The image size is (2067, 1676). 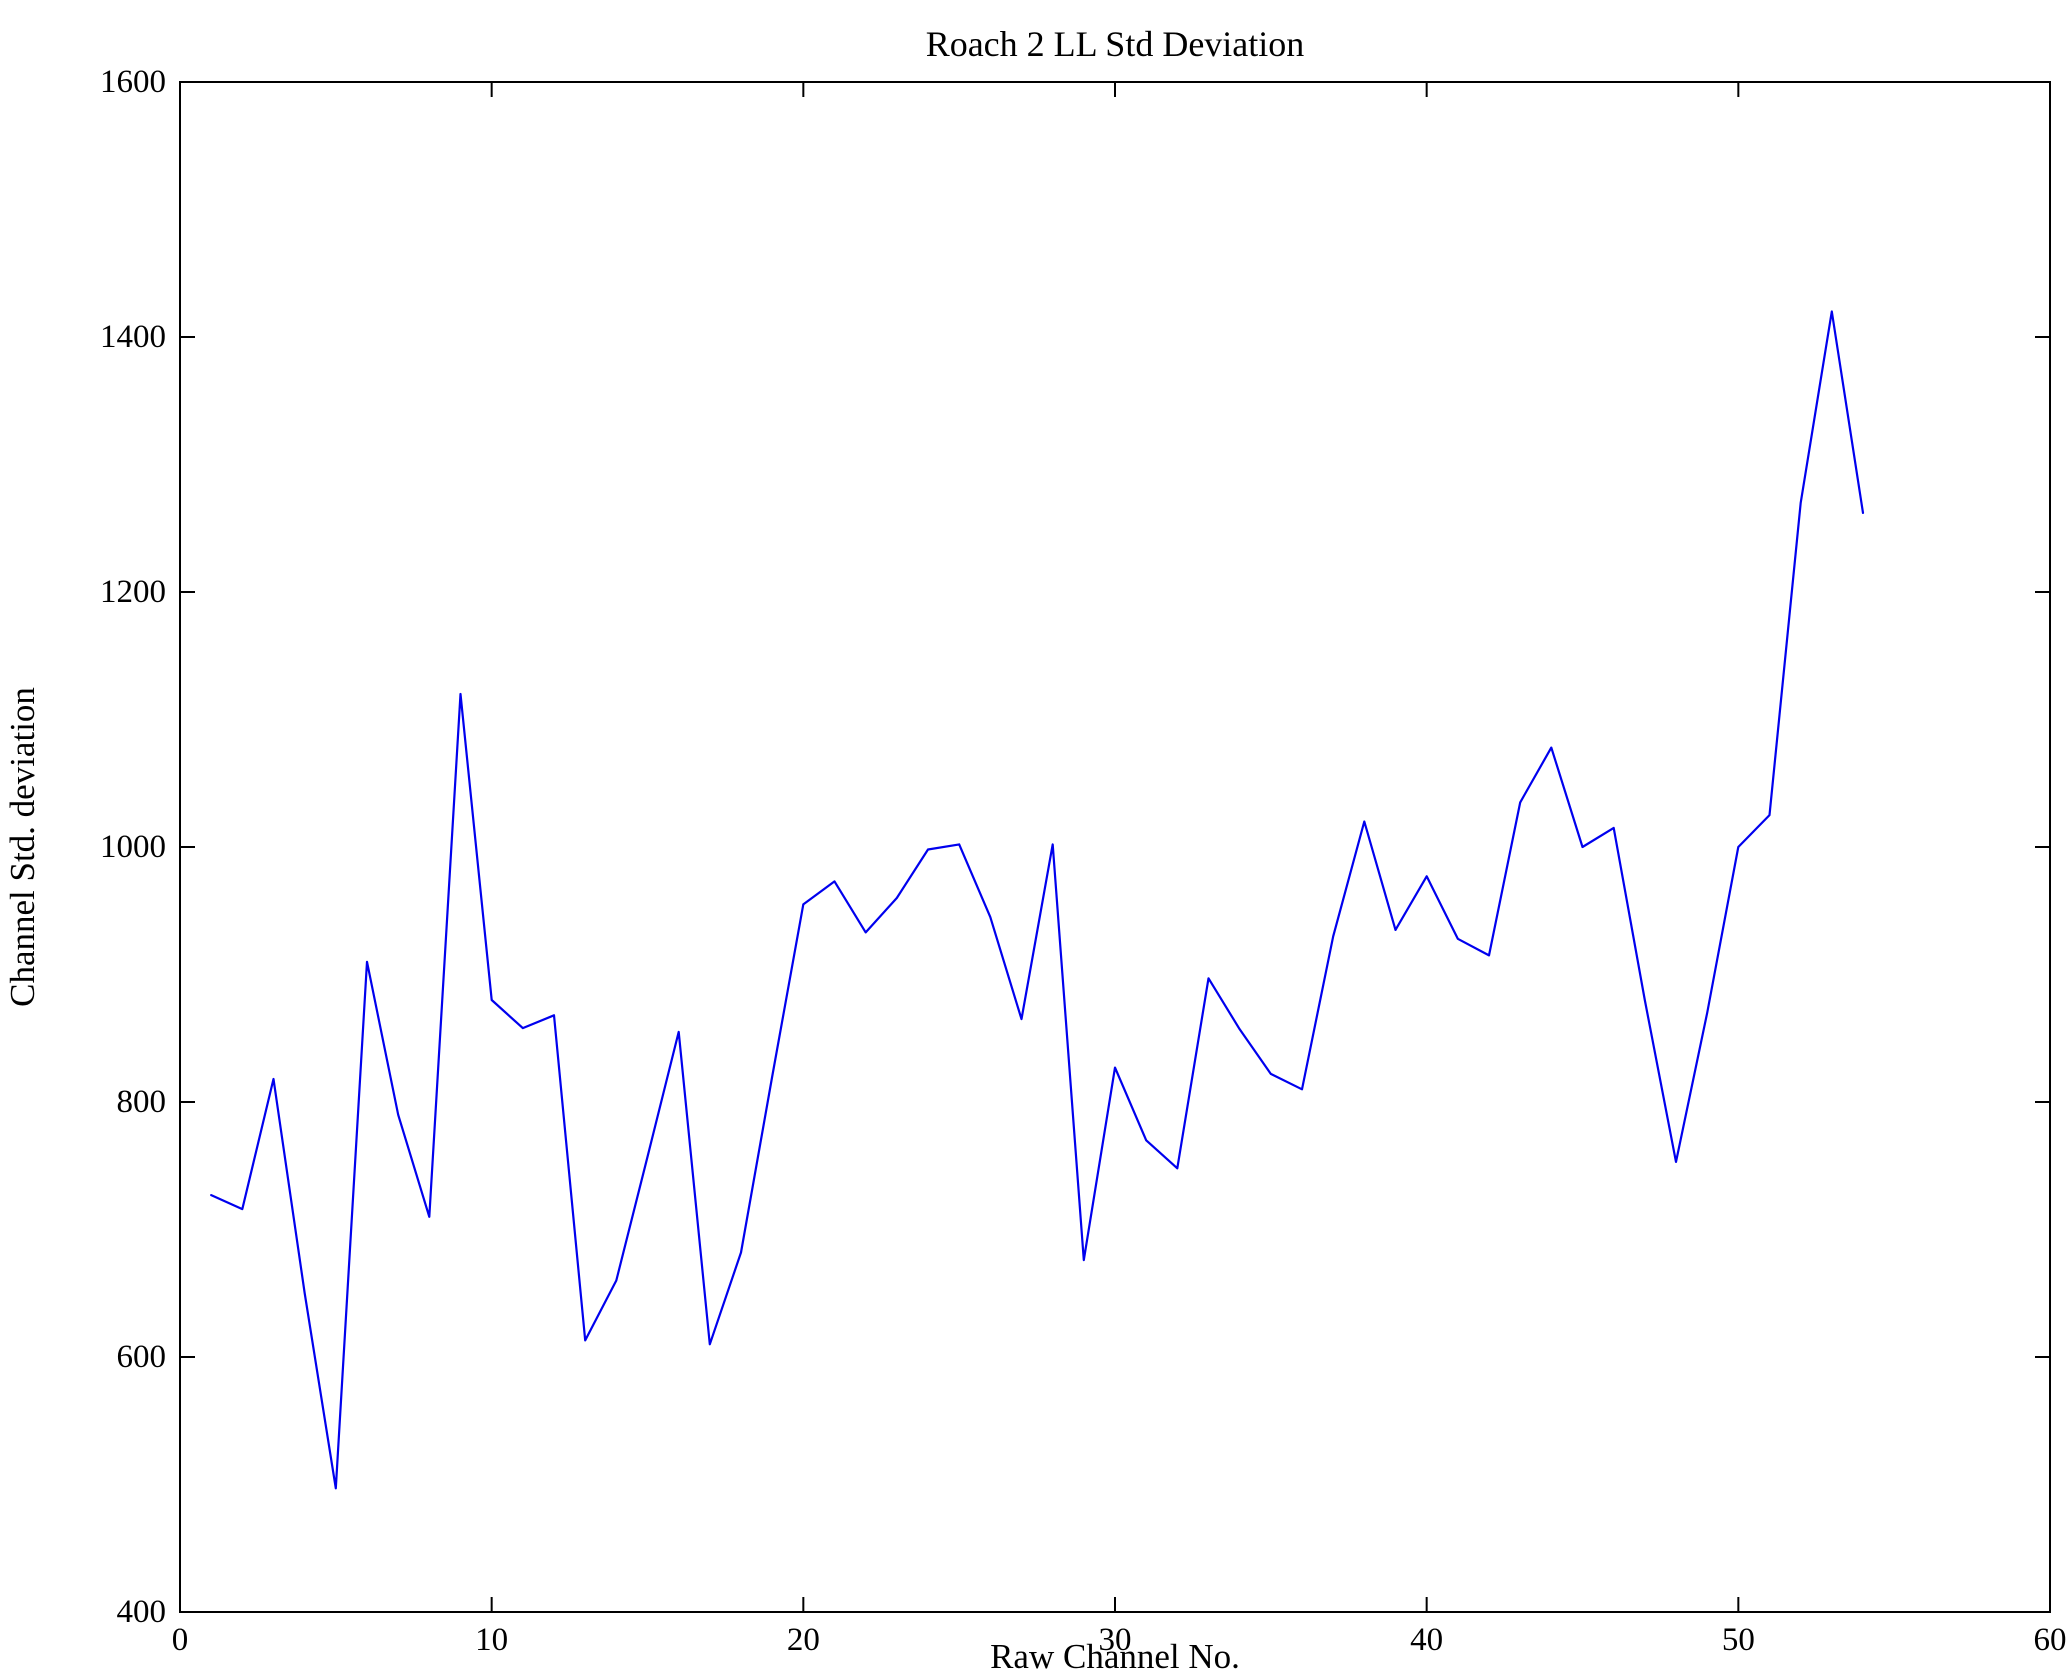 What do you see at coordinates (803, 1640) in the screenshot?
I see `x-tick-label: 20` at bounding box center [803, 1640].